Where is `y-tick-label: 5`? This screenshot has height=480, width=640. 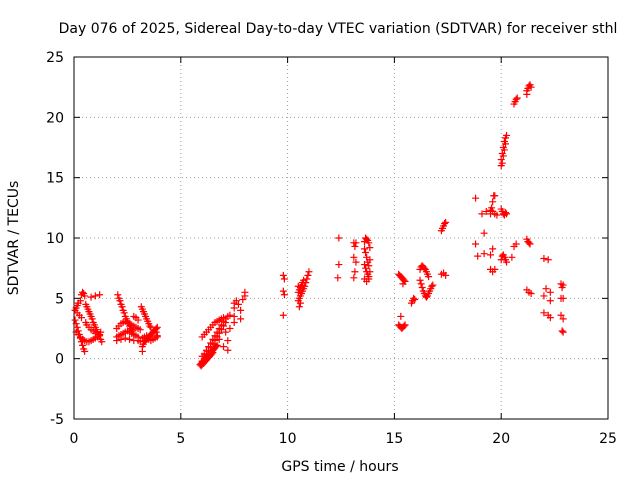
y-tick-label: 5 is located at coordinates (59, 299).